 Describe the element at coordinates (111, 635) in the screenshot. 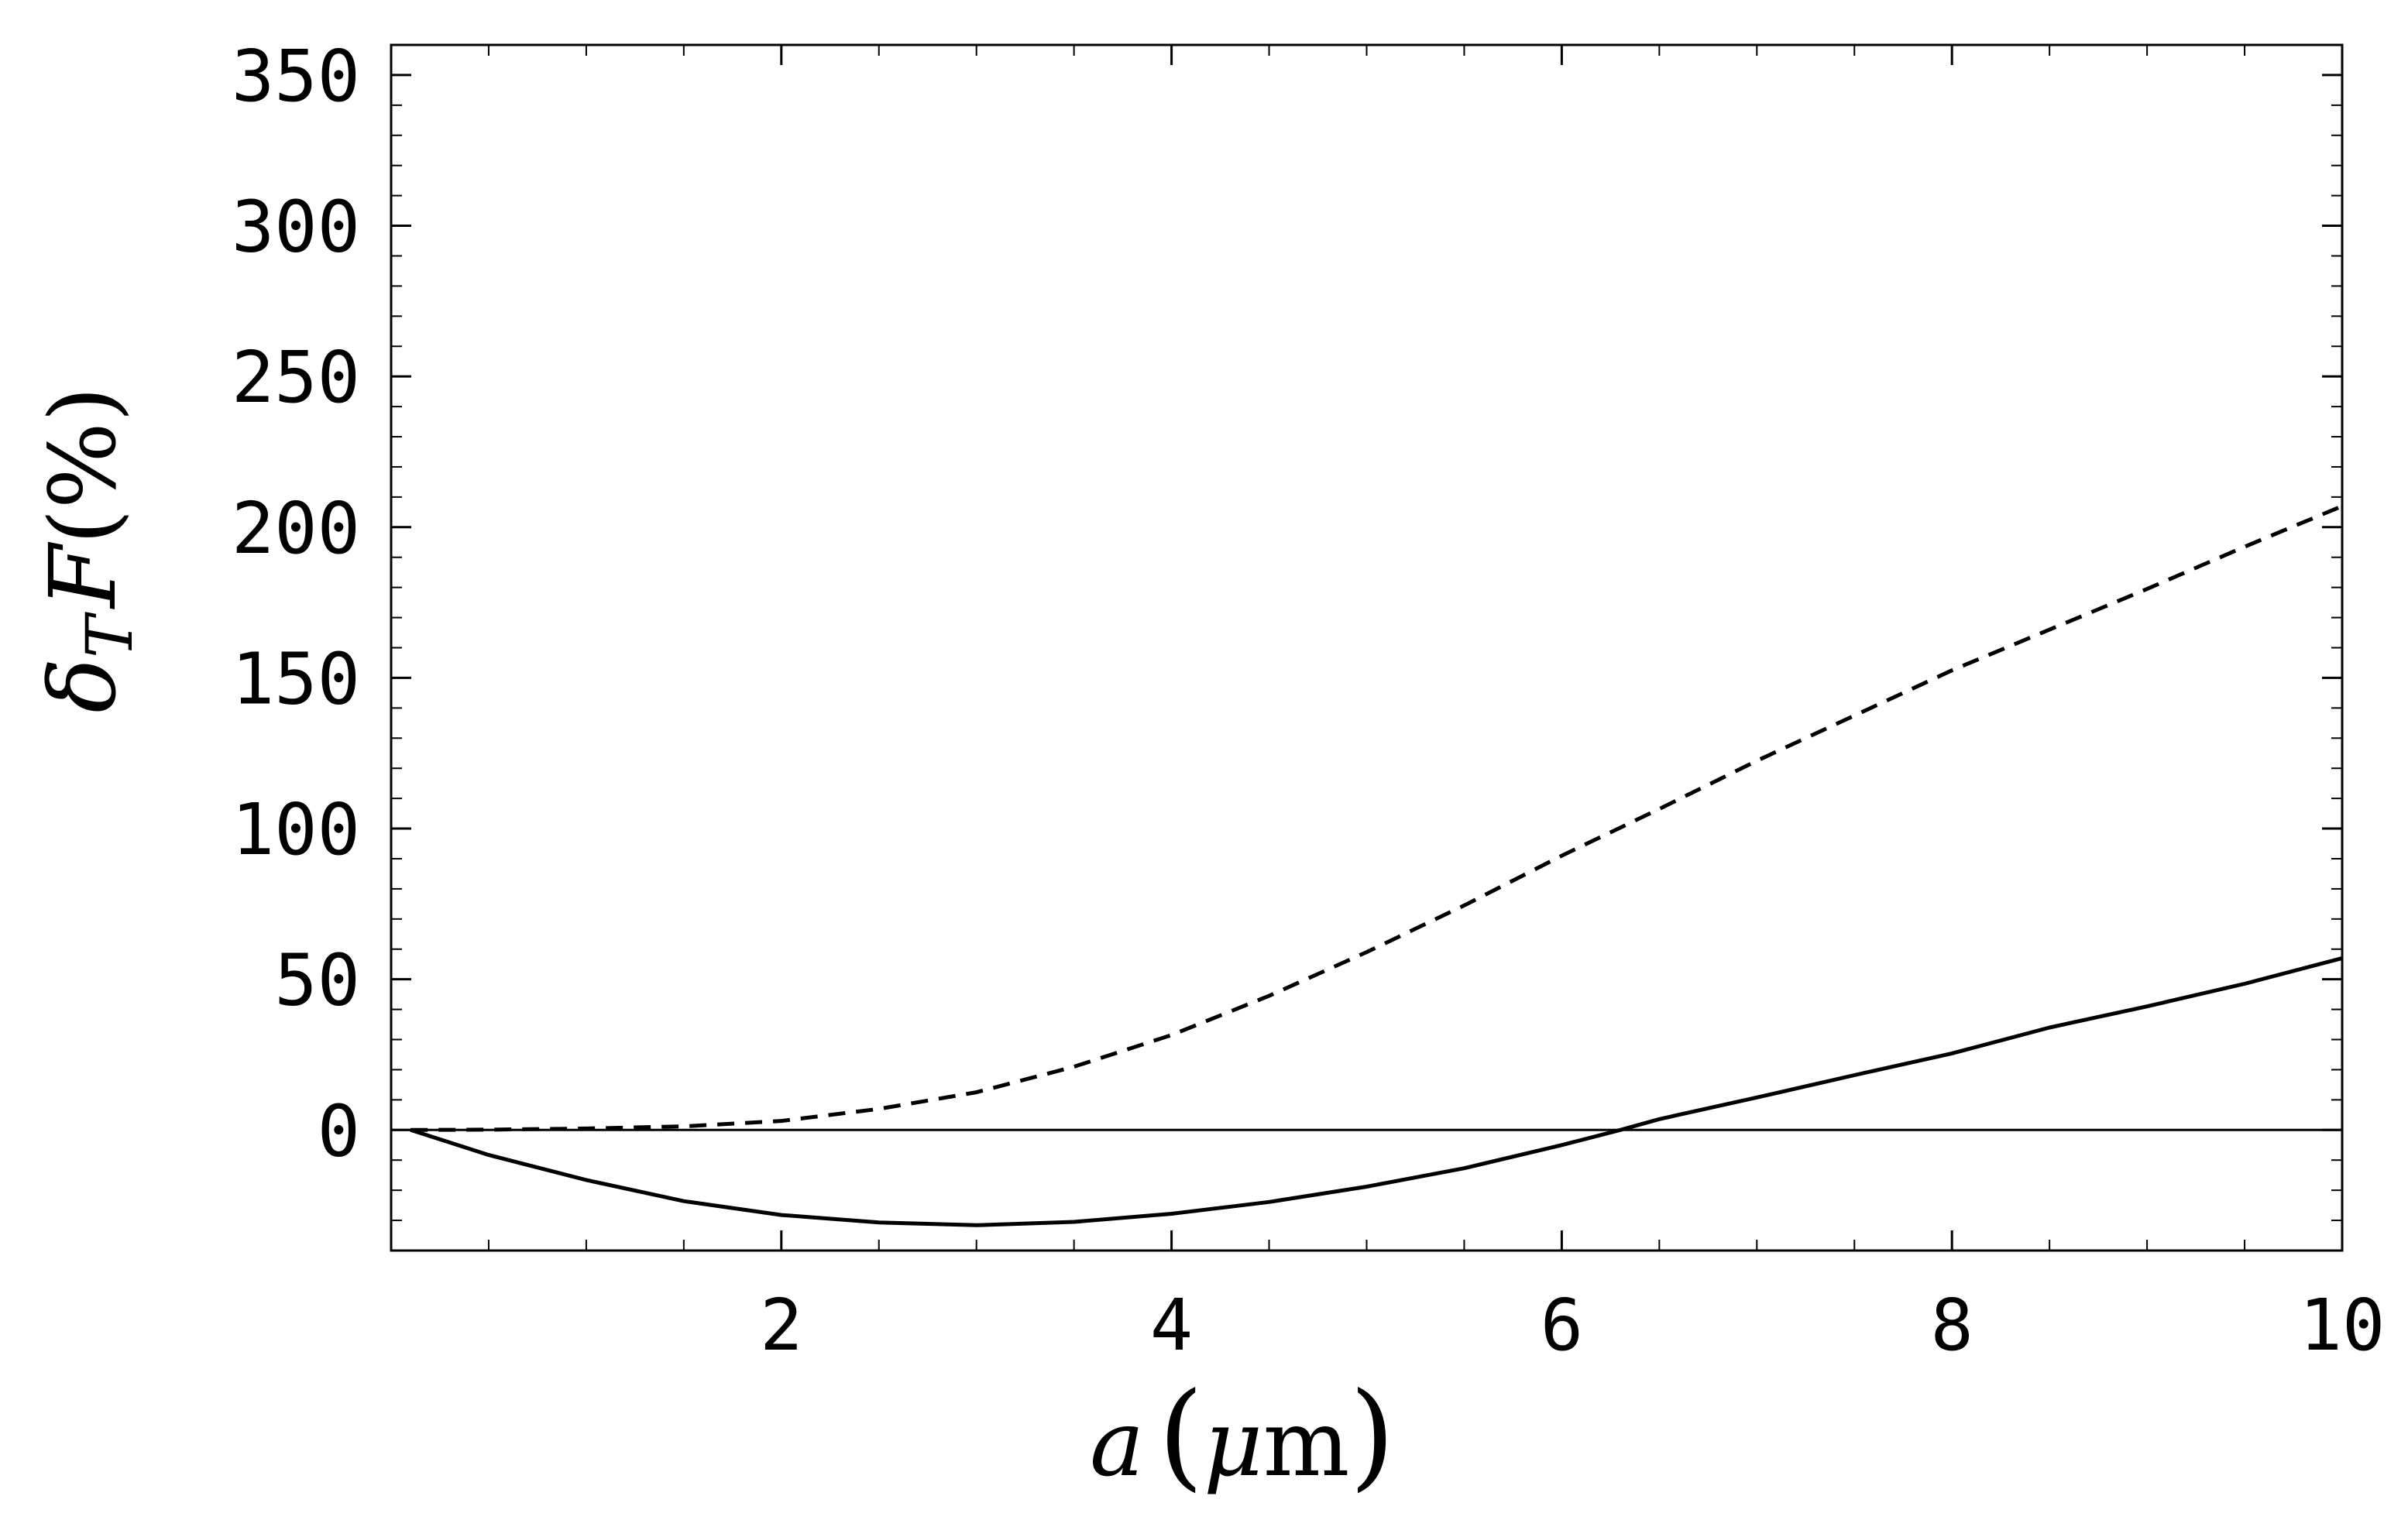

I see `y-axis-label-sub: T` at that location.